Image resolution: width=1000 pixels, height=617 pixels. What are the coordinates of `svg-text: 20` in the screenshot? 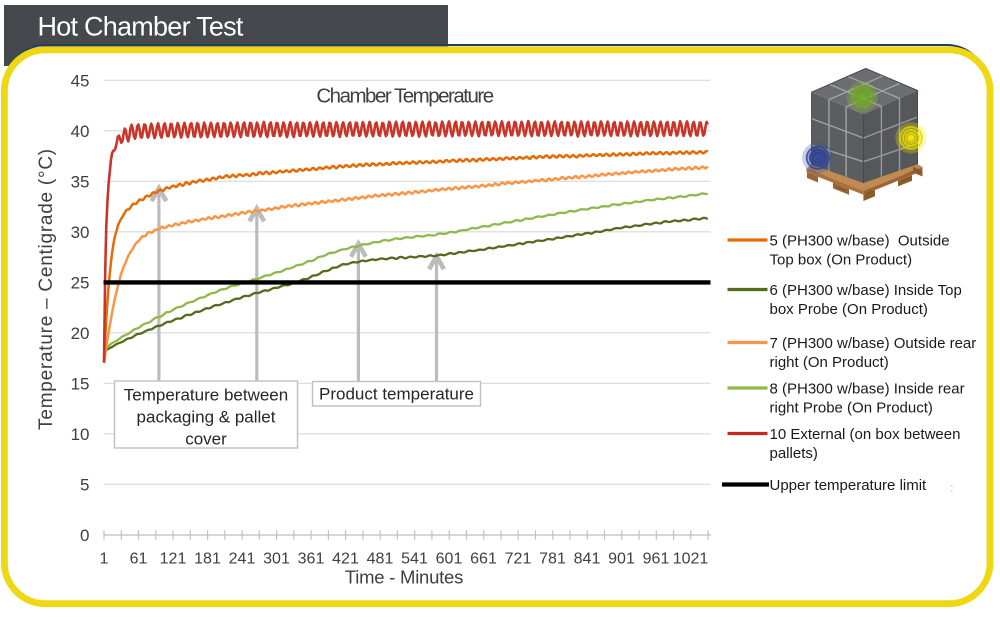 It's located at (80, 333).